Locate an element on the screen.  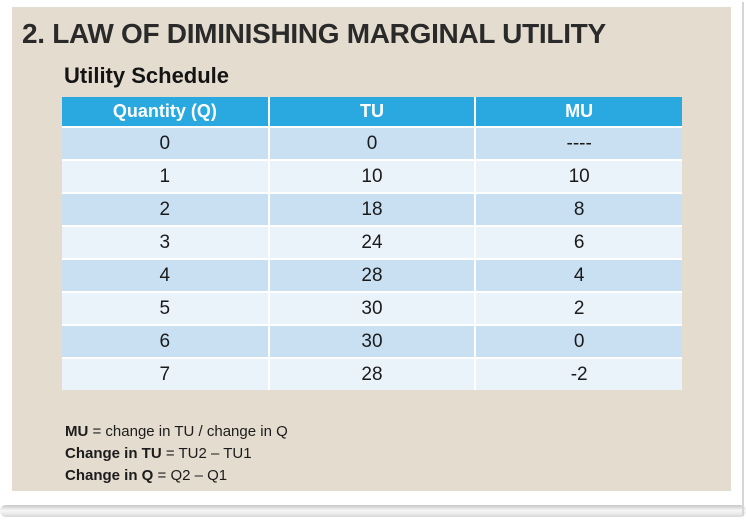
table-row: 0 0 ---- is located at coordinates (372, 143).